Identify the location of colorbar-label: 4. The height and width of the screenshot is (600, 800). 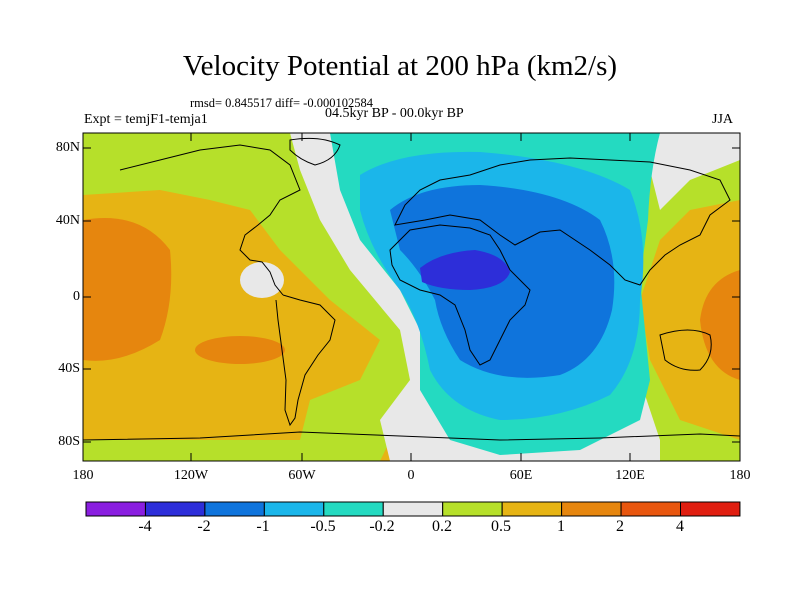
(680, 526).